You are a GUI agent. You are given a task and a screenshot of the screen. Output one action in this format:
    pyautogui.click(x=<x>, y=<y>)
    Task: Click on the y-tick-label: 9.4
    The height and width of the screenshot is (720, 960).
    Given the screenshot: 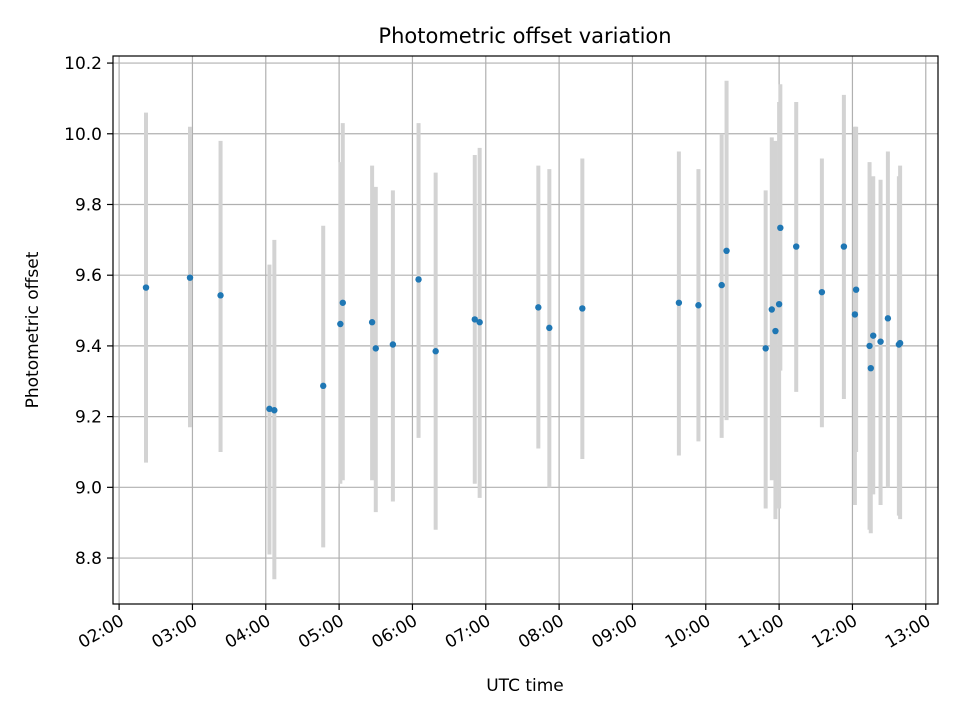 What is the action you would take?
    pyautogui.click(x=88, y=347)
    